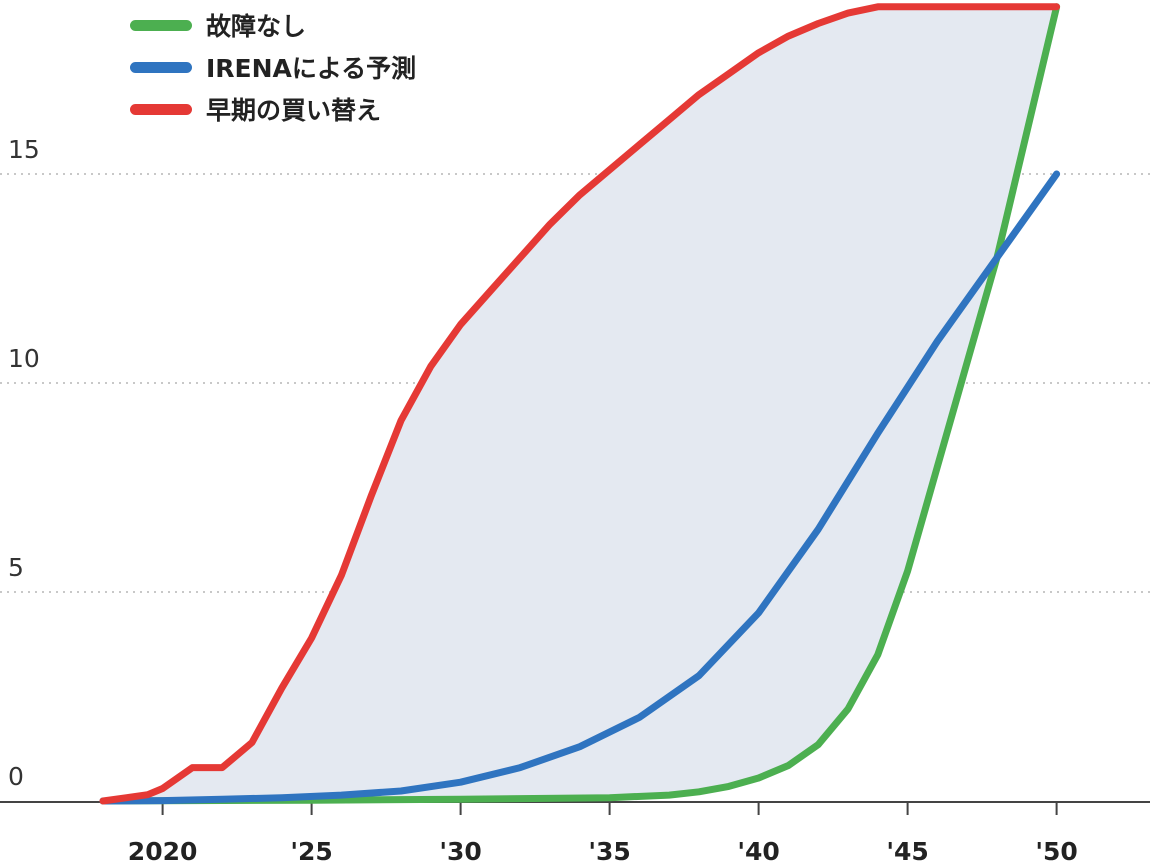  I want to click on x-tick-label-40: '40, so click(758, 851).